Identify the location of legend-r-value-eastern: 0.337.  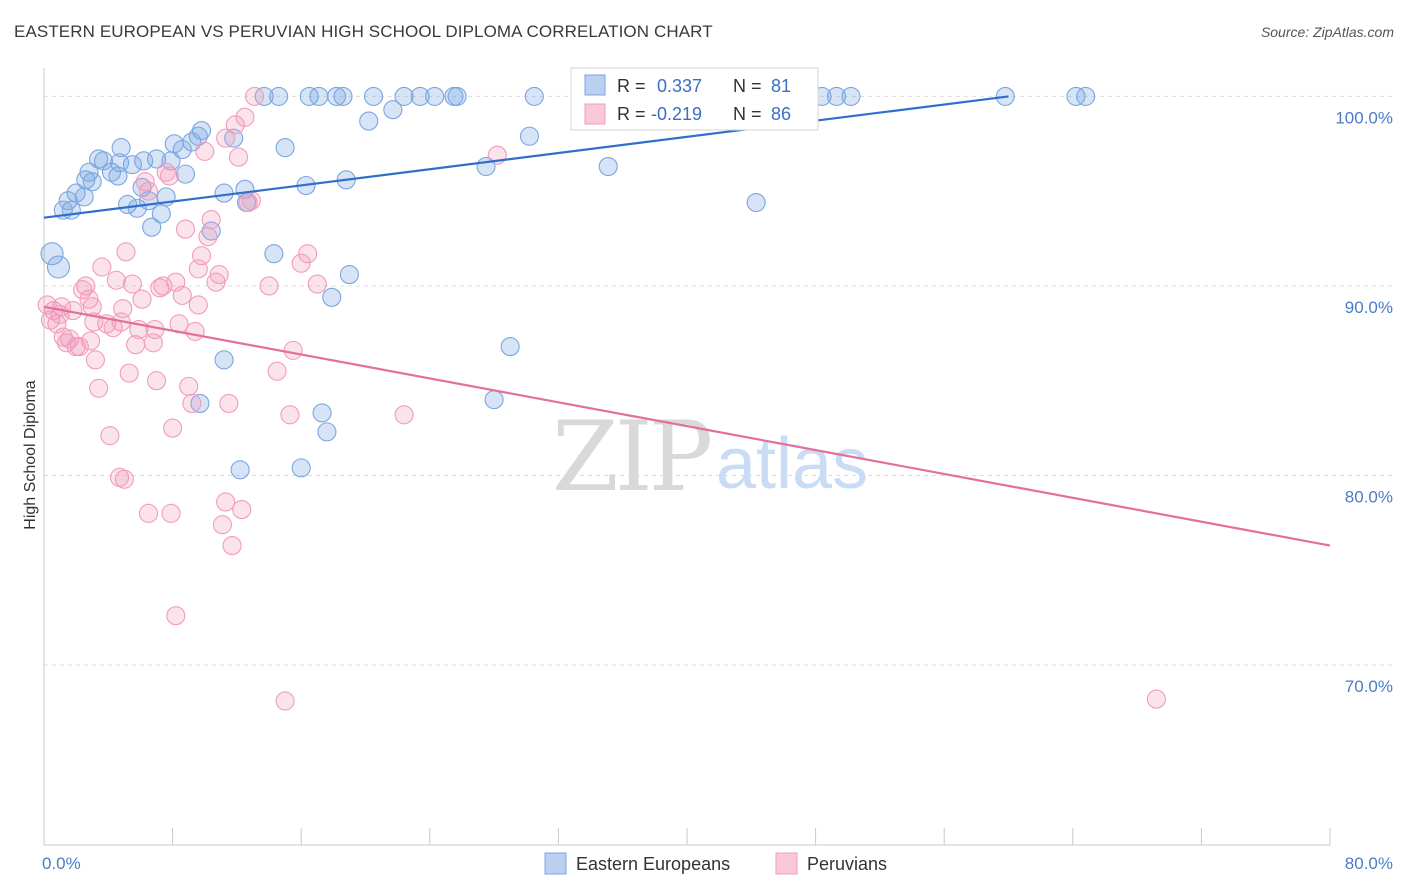
(679, 86).